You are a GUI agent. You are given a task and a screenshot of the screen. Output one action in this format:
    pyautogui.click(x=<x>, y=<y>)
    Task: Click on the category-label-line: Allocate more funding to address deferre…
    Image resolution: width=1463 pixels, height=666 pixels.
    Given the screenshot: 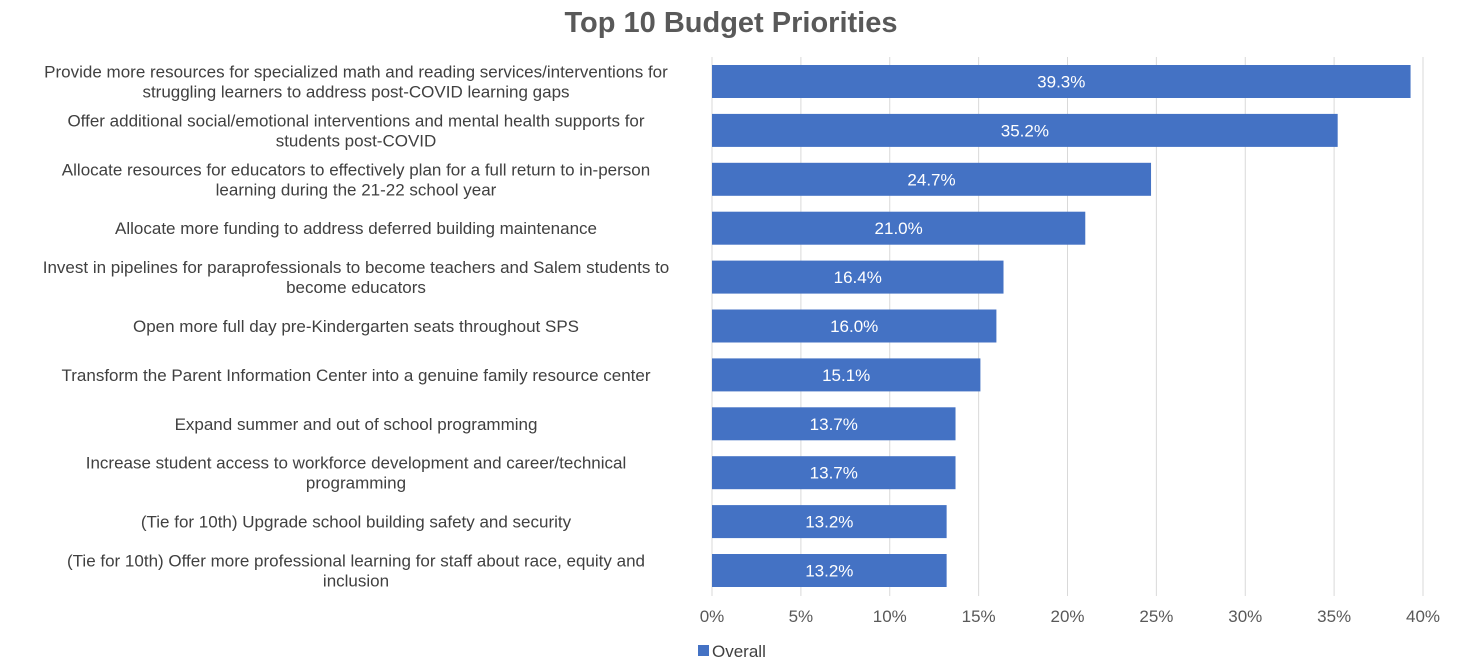 What is the action you would take?
    pyautogui.click(x=356, y=228)
    